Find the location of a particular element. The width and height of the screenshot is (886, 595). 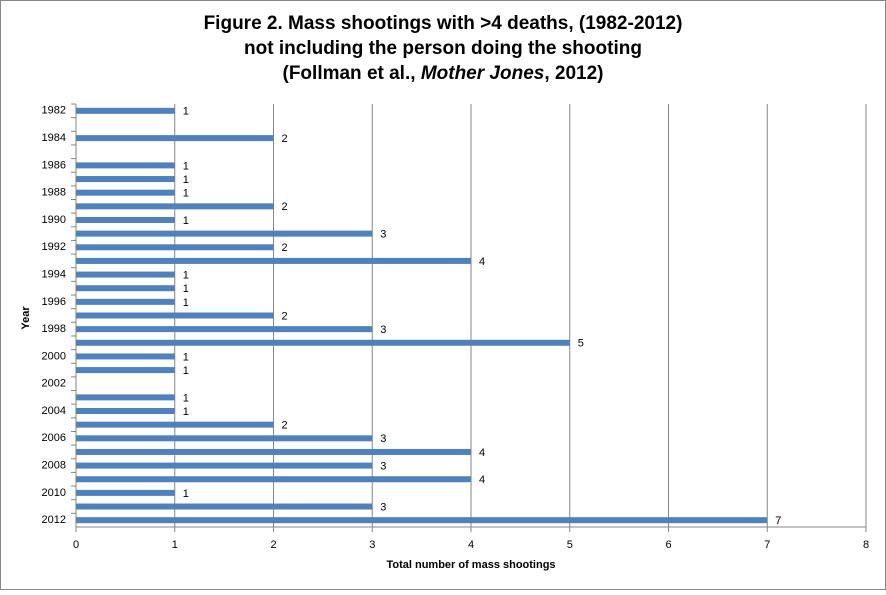

y-tick-label: 1994 is located at coordinates (54, 274).